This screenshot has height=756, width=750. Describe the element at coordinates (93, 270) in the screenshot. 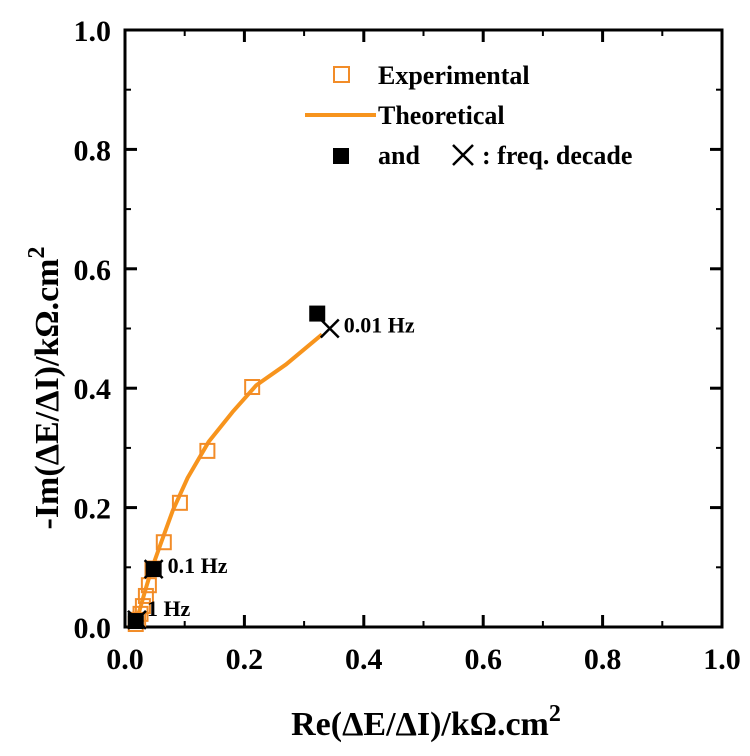

I see `y-tick-label: 0.6` at that location.